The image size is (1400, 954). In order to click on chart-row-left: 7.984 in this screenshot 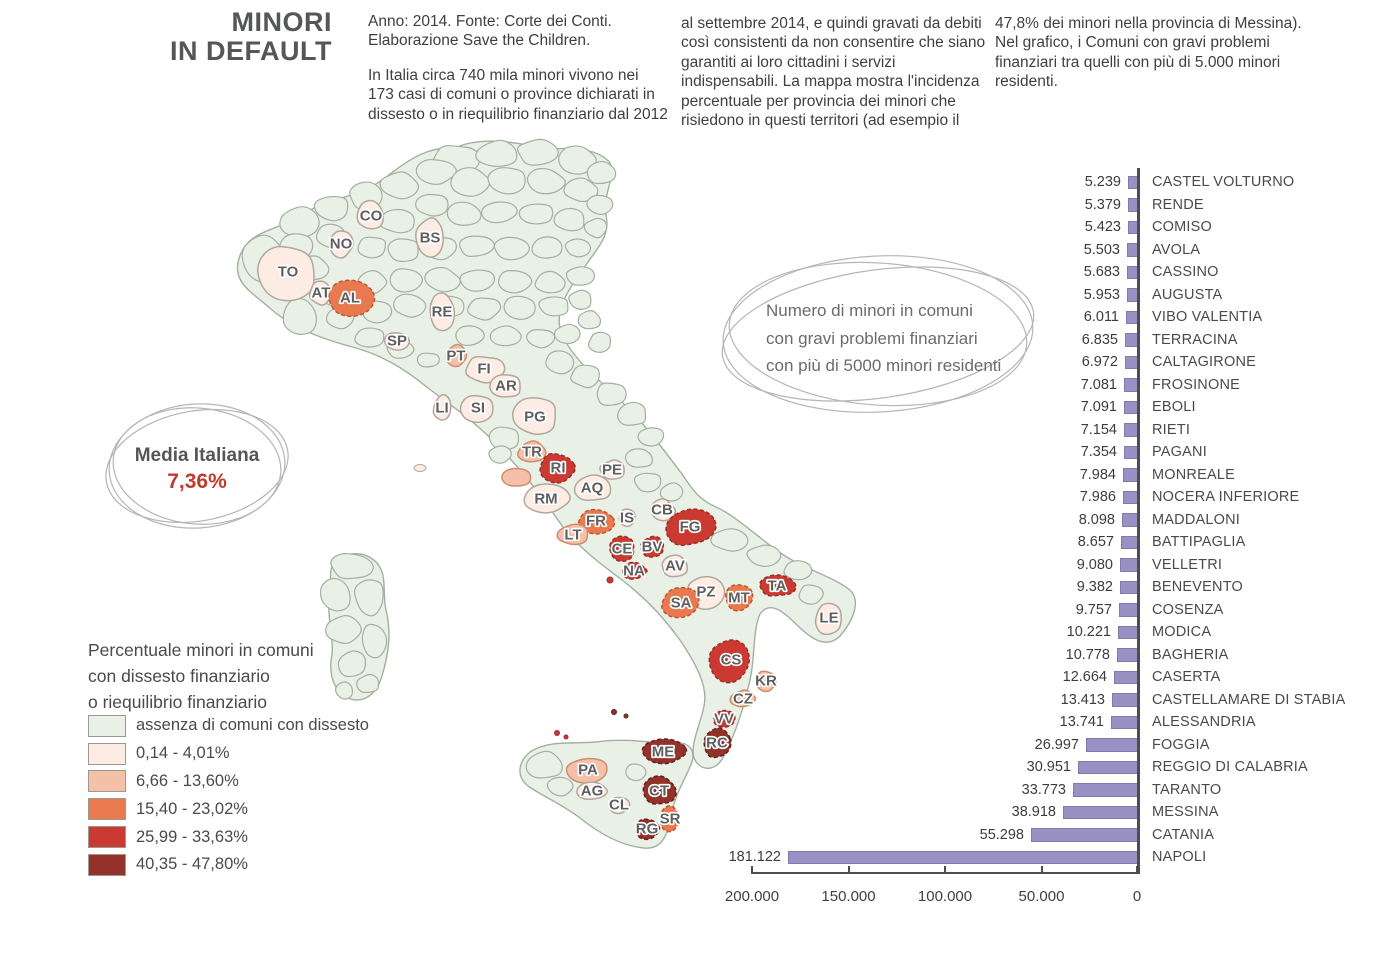, I will do `click(919, 475)`.